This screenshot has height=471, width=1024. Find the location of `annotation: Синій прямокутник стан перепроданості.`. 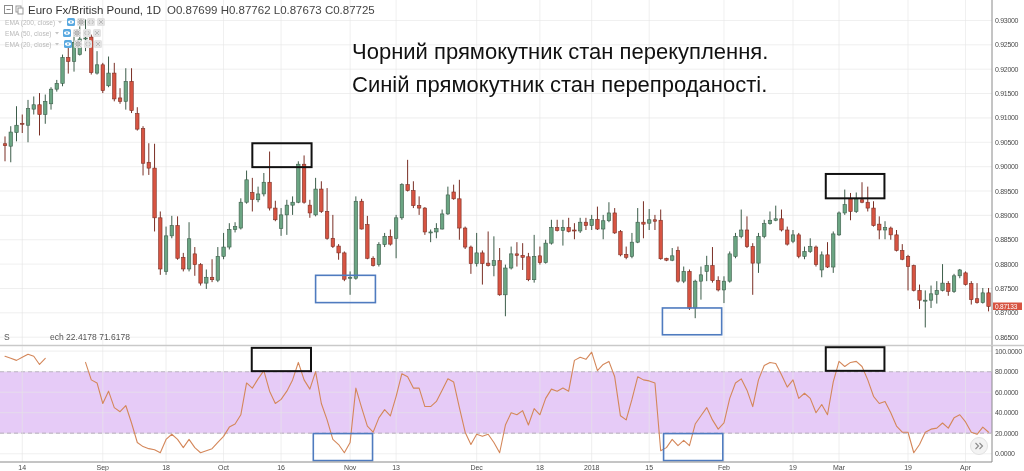

annotation: Синій прямокутник стан перепроданості. is located at coordinates (560, 84).